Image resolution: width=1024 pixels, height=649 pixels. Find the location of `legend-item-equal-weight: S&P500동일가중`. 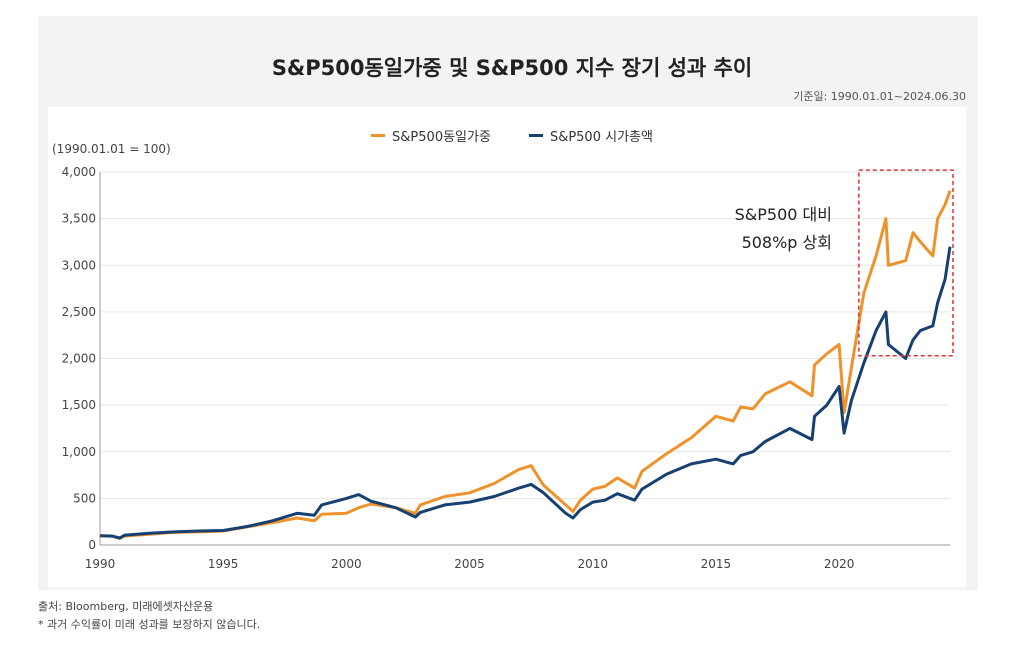

legend-item-equal-weight: S&P500동일가중 is located at coordinates (431, 135).